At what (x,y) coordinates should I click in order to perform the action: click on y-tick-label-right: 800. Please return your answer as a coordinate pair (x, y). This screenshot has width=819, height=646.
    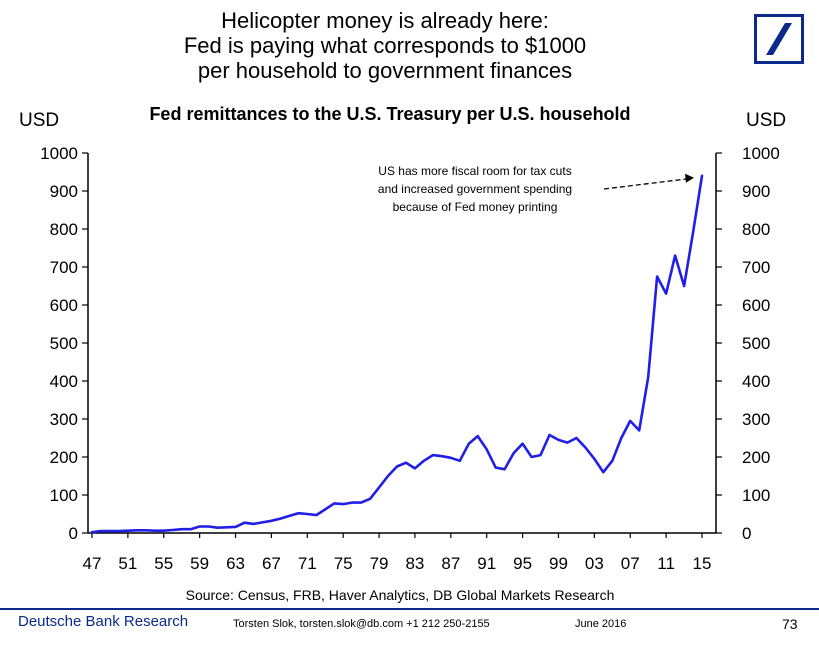
    Looking at the image, I should click on (756, 229).